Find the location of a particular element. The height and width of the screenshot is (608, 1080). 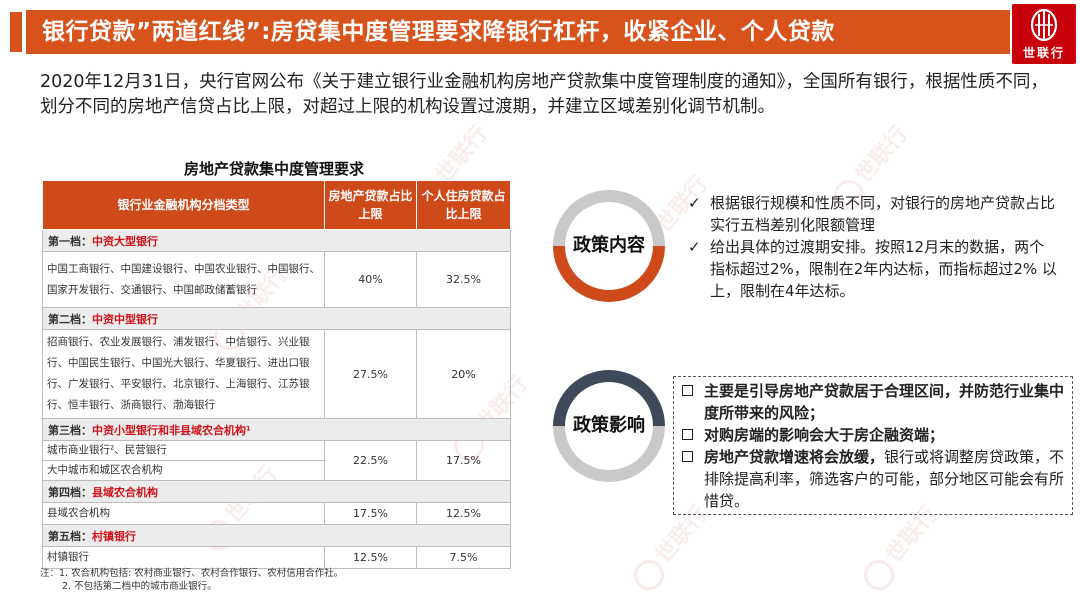

bank-list: 县域农合机构 is located at coordinates (183, 513).